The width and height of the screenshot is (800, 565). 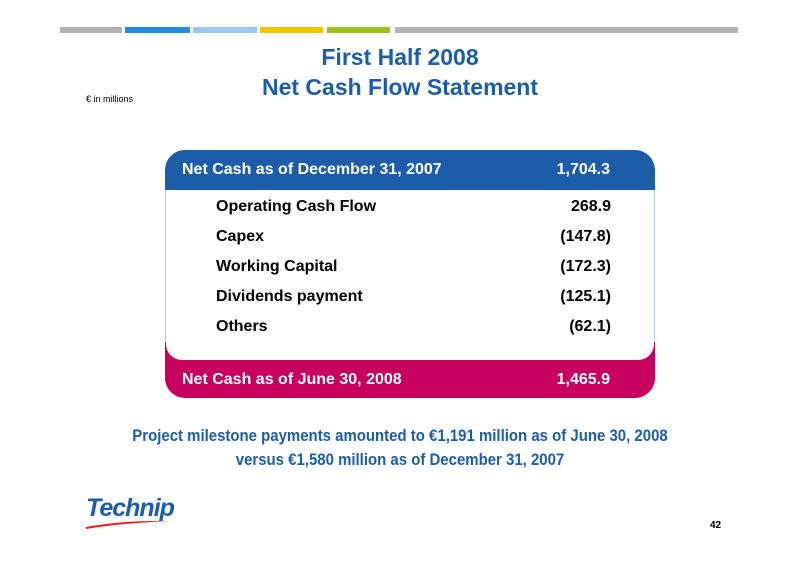 What do you see at coordinates (296, 206) in the screenshot?
I see `label: Operating Cash Flow` at bounding box center [296, 206].